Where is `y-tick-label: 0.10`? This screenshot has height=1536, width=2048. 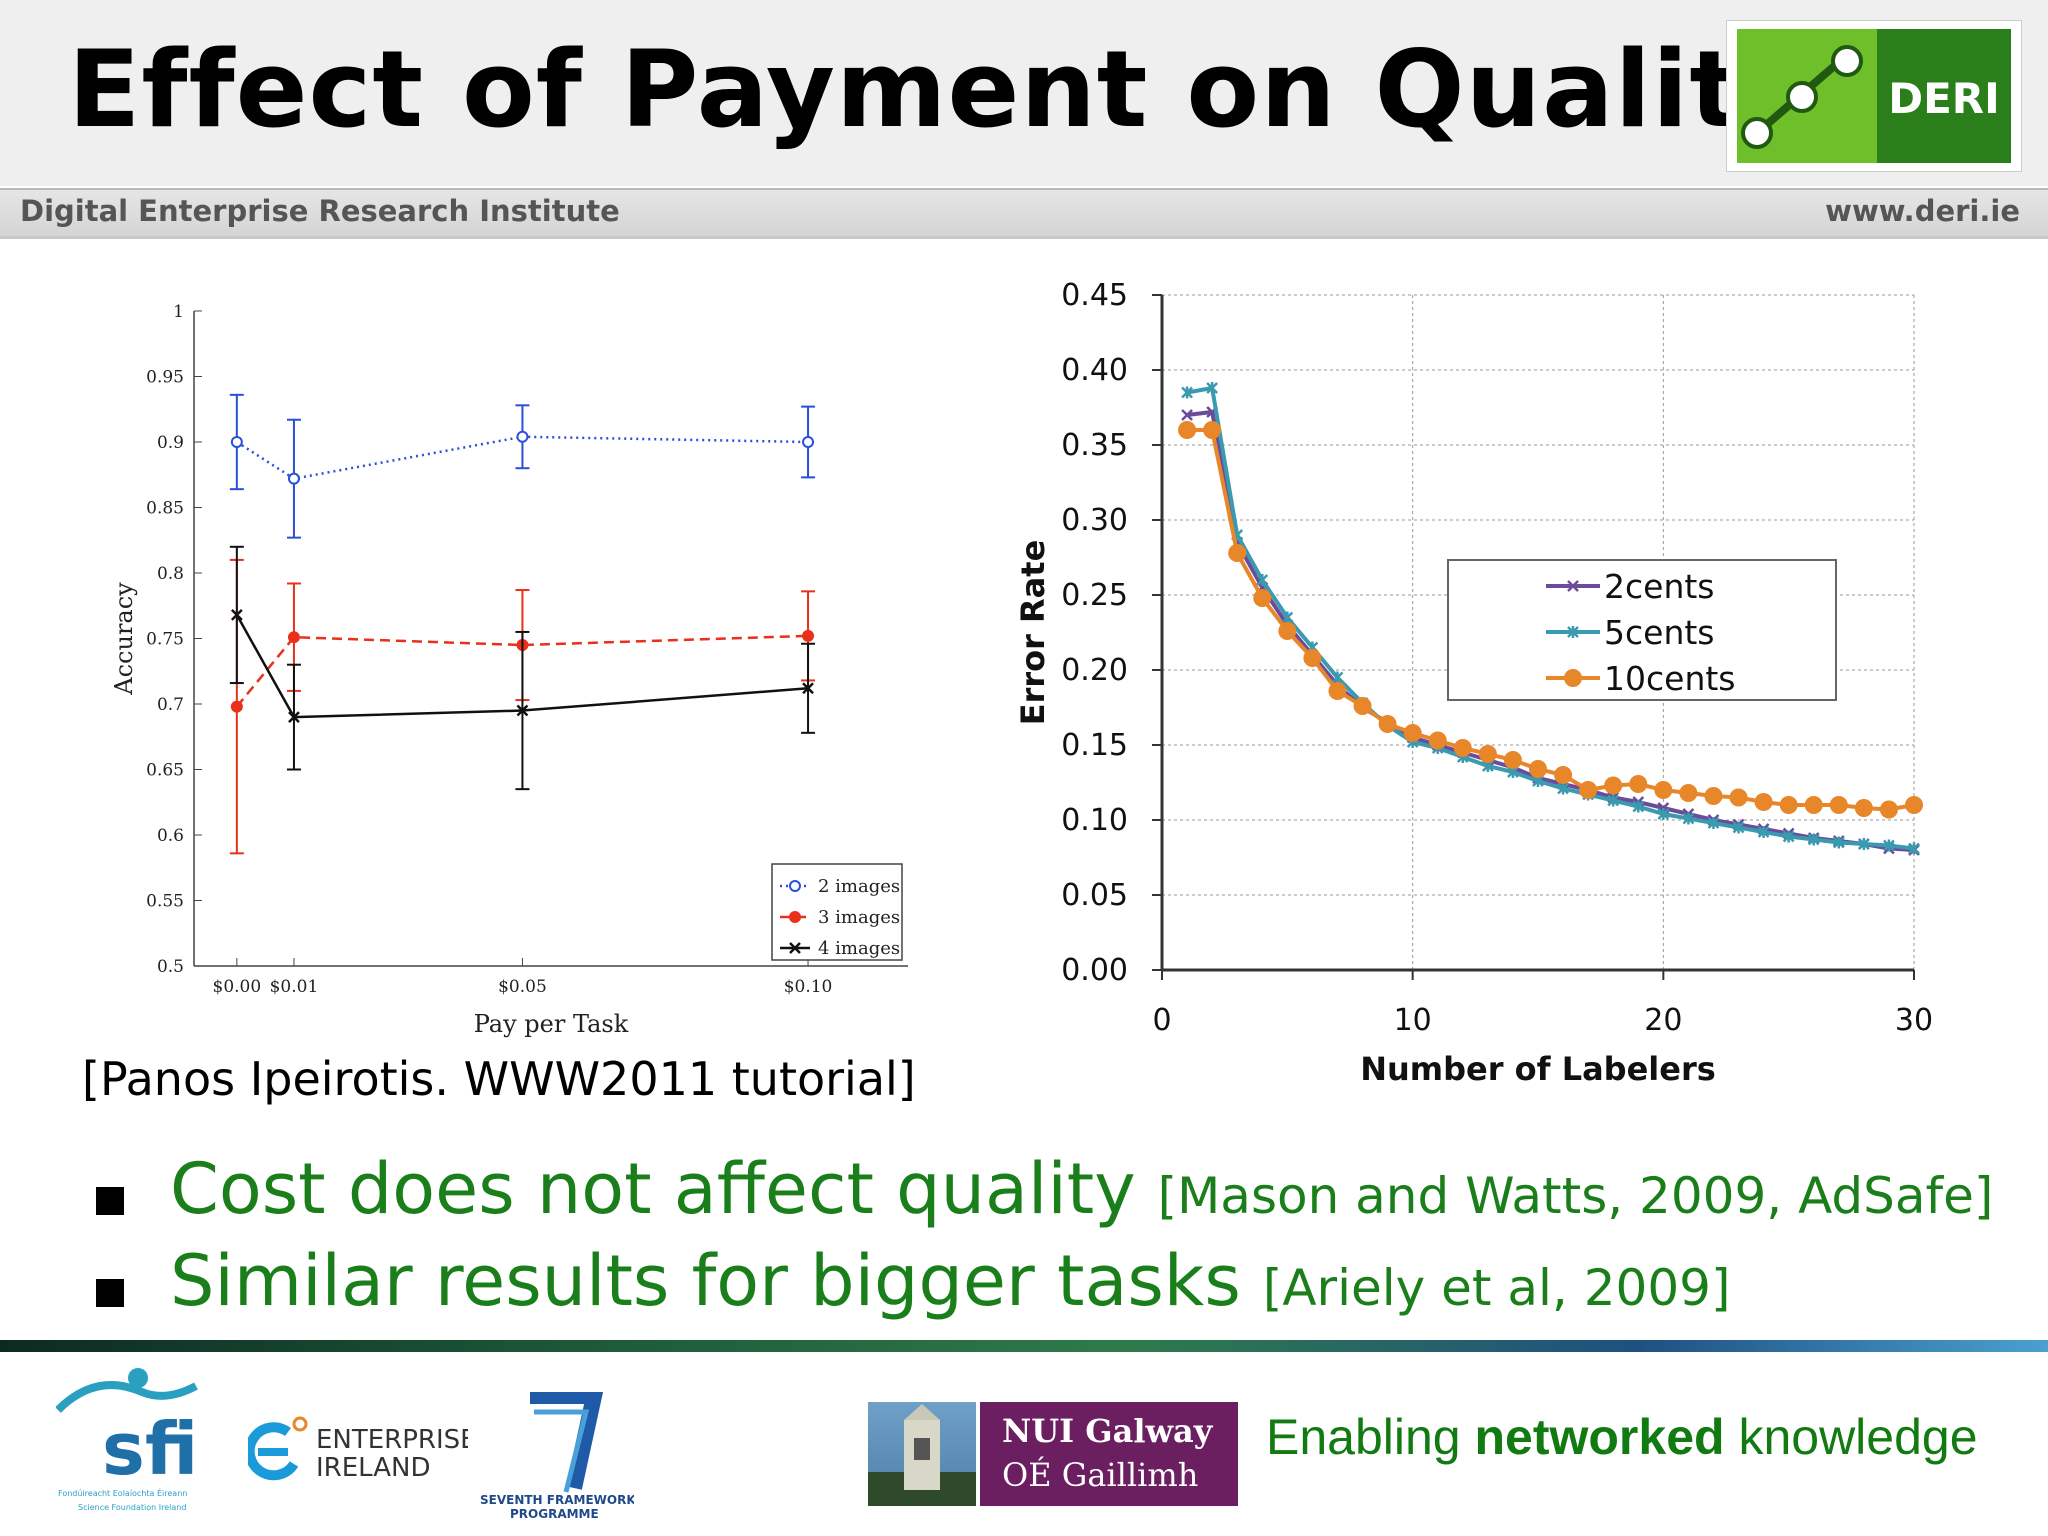
y-tick-label: 0.10 is located at coordinates (1094, 820).